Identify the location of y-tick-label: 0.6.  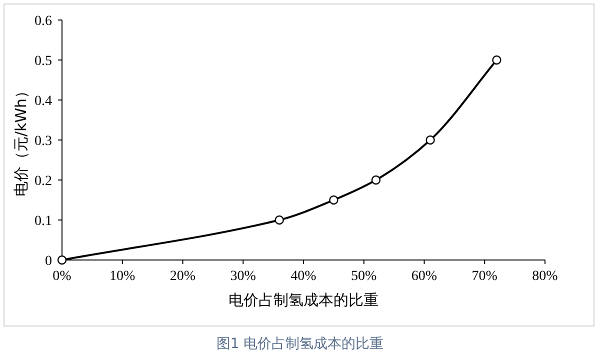
(43, 21).